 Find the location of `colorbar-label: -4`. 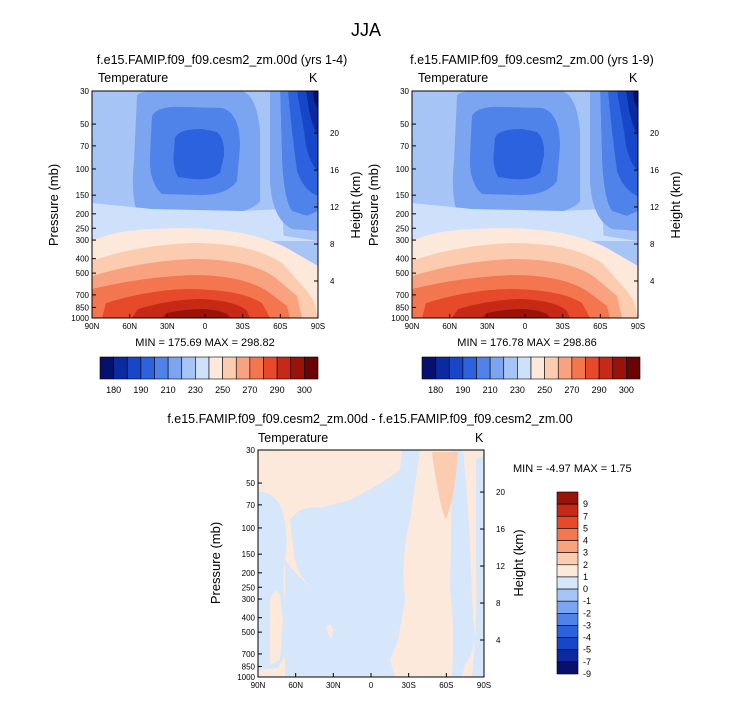

colorbar-label: -4 is located at coordinates (587, 638).